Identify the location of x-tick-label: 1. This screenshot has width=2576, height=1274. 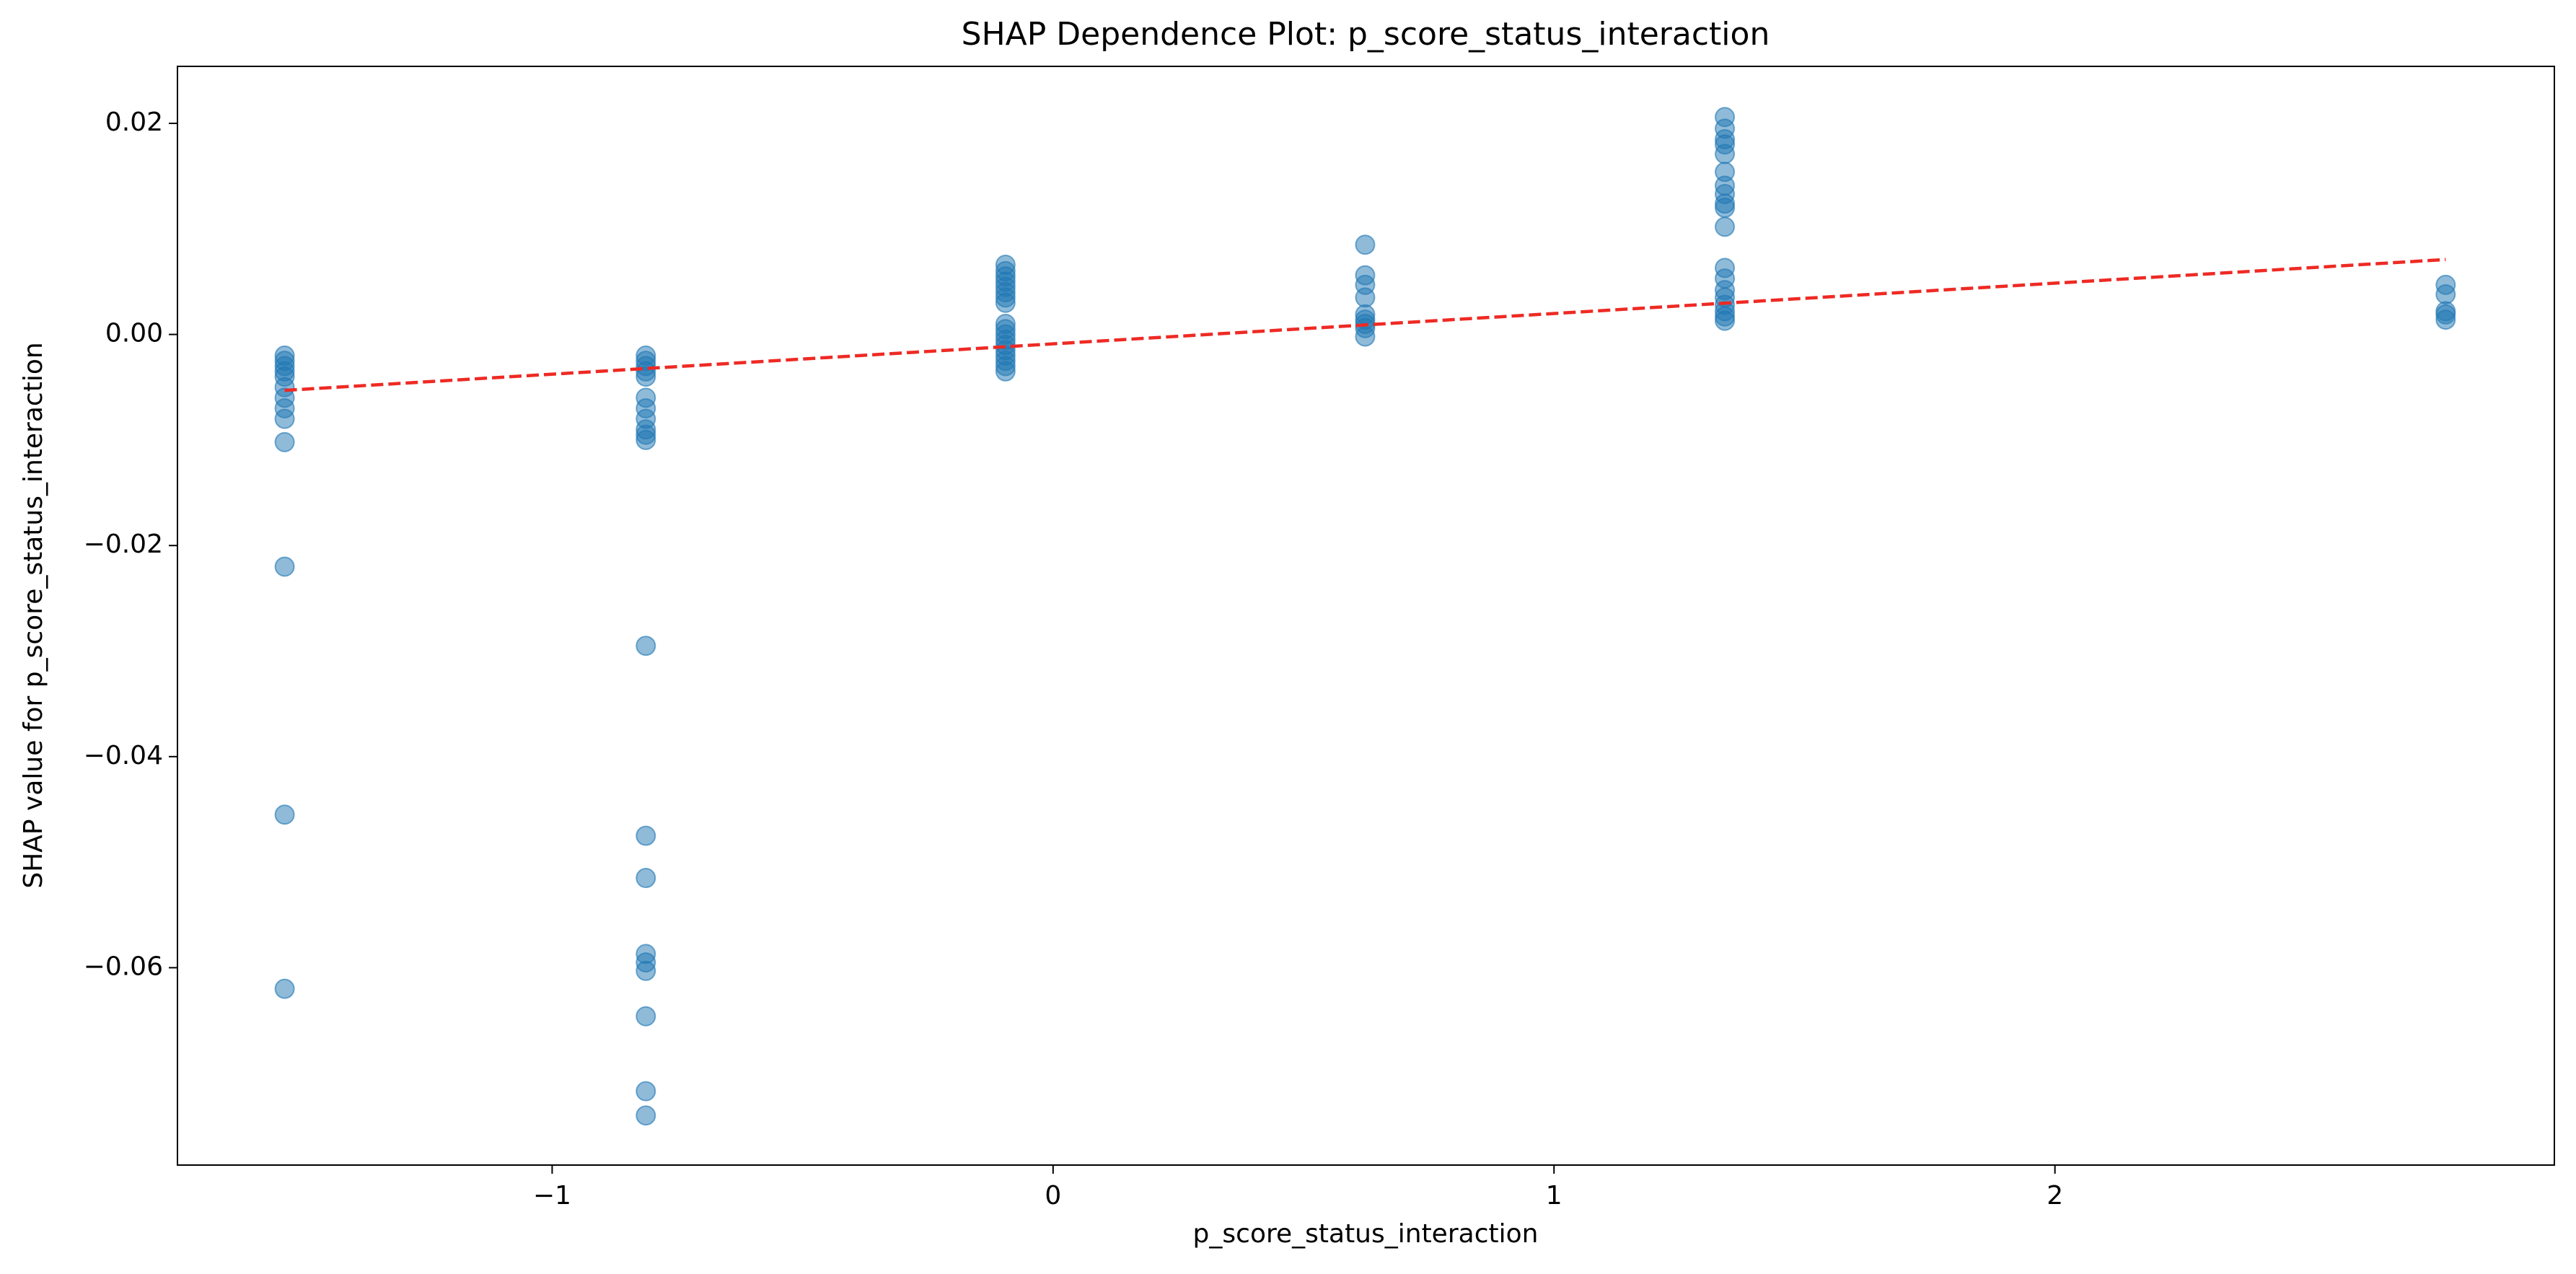
(1554, 1196).